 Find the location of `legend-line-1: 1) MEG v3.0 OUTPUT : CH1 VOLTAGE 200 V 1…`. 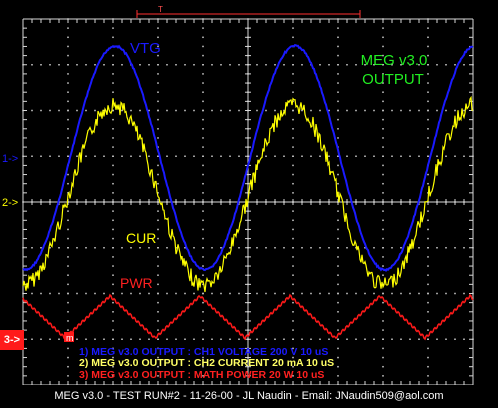

legend-line-1: 1) MEG v3.0 OUTPUT : CH1 VOLTAGE 200 V 1… is located at coordinates (203, 352).